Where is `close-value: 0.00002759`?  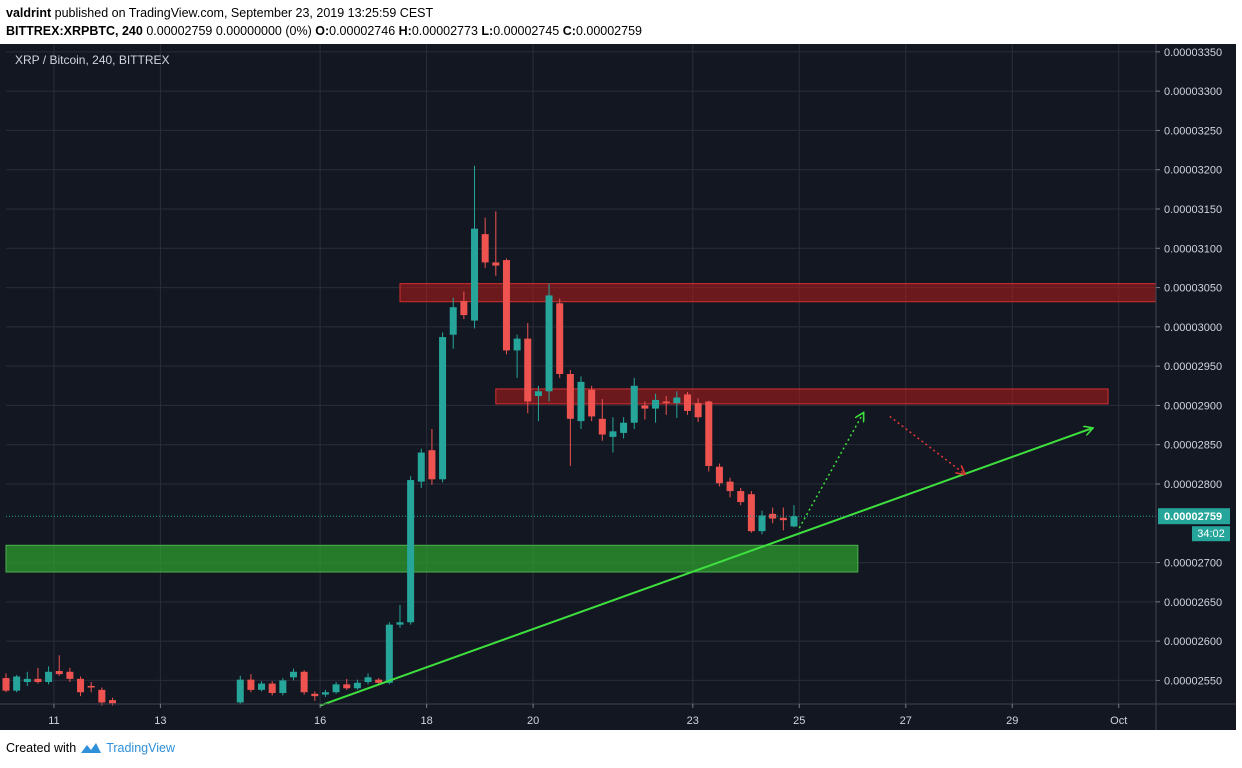 close-value: 0.00002759 is located at coordinates (608, 31).